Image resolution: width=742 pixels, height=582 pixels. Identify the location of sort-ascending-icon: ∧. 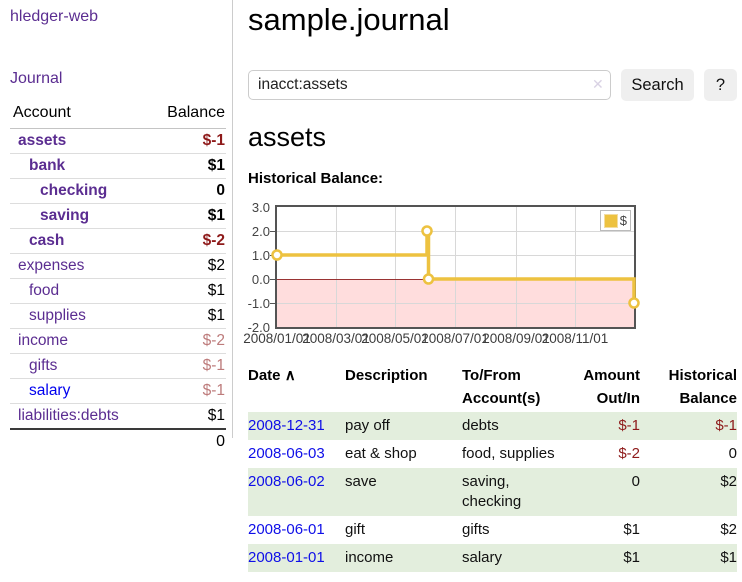
(290, 375).